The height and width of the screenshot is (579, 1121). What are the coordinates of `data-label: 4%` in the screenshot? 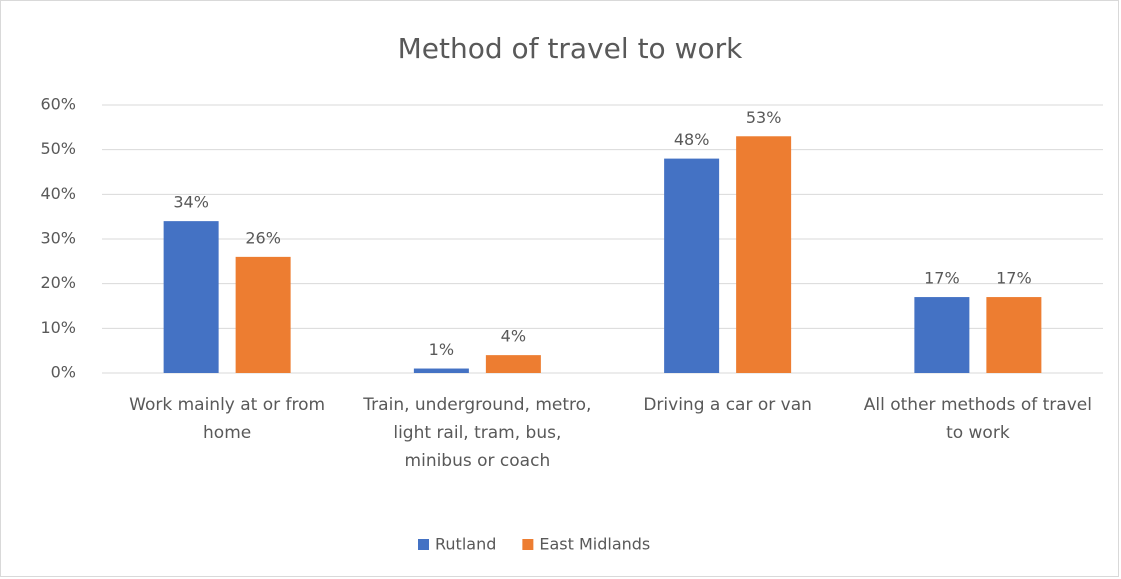 It's located at (513, 336).